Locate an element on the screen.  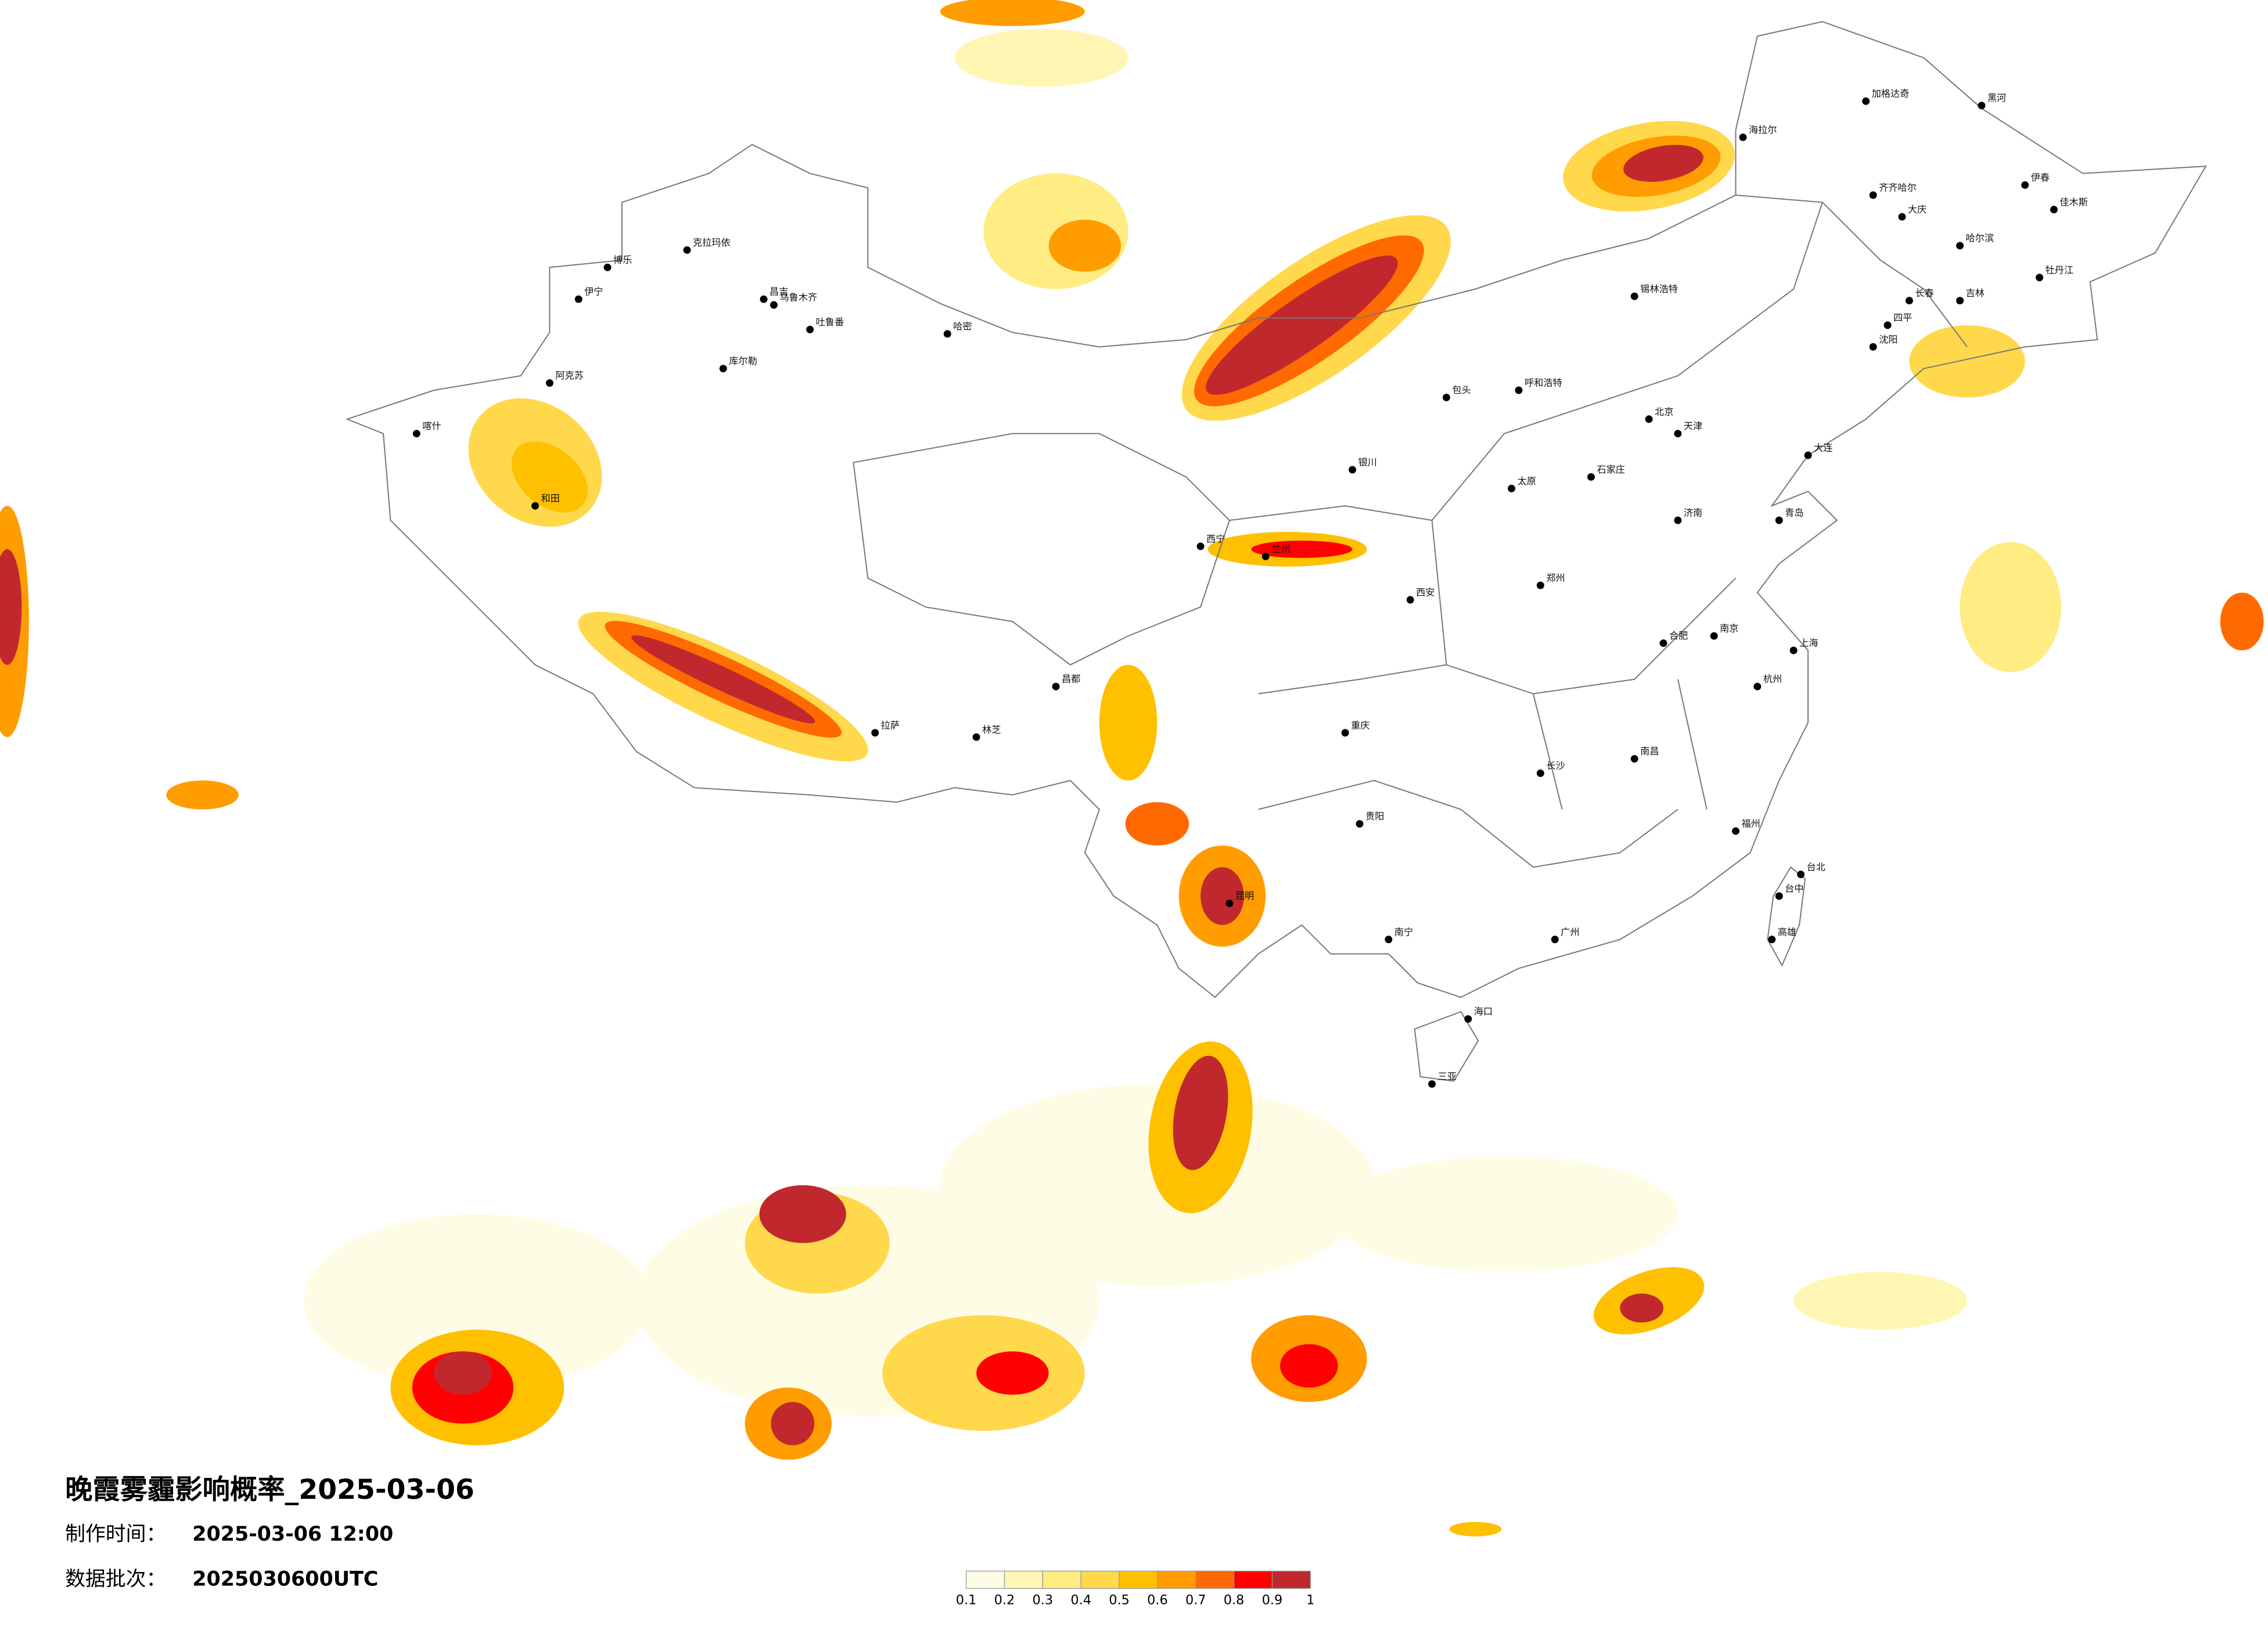
city-label: 大连 is located at coordinates (1823, 448).